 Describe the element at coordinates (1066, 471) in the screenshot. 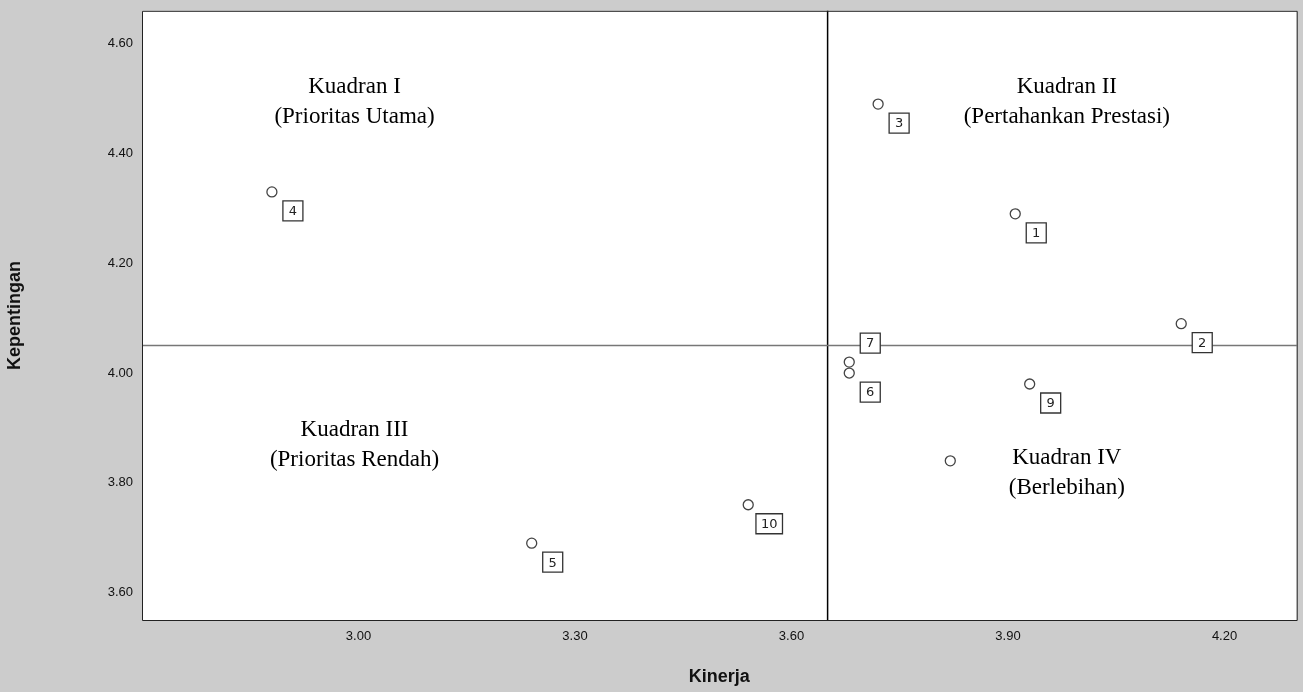

I see `annotation: Kuadran IV (Berlebihan)` at that location.